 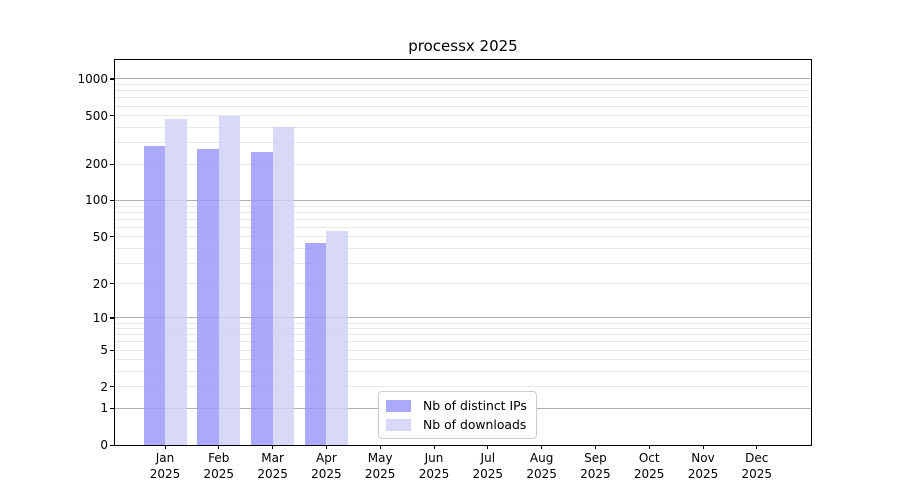 I want to click on month-label: Jul, so click(x=488, y=458).